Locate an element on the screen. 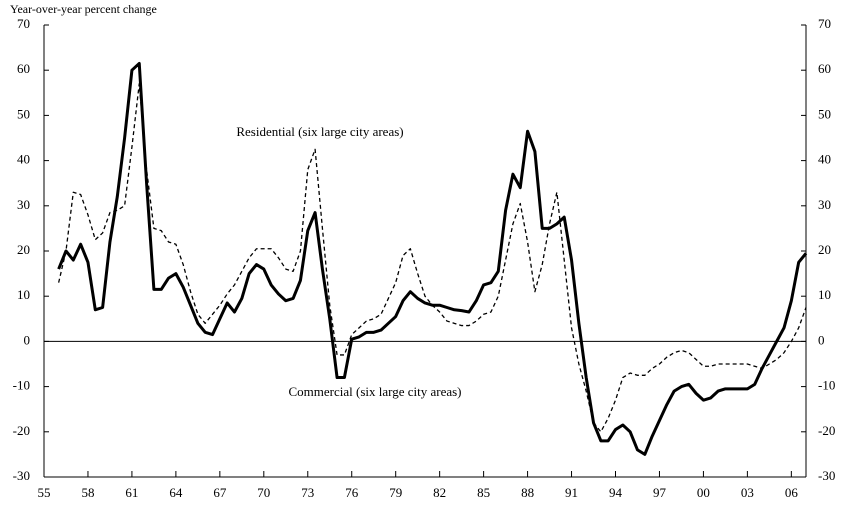  y-tick-label: -30 is located at coordinates (21, 475).